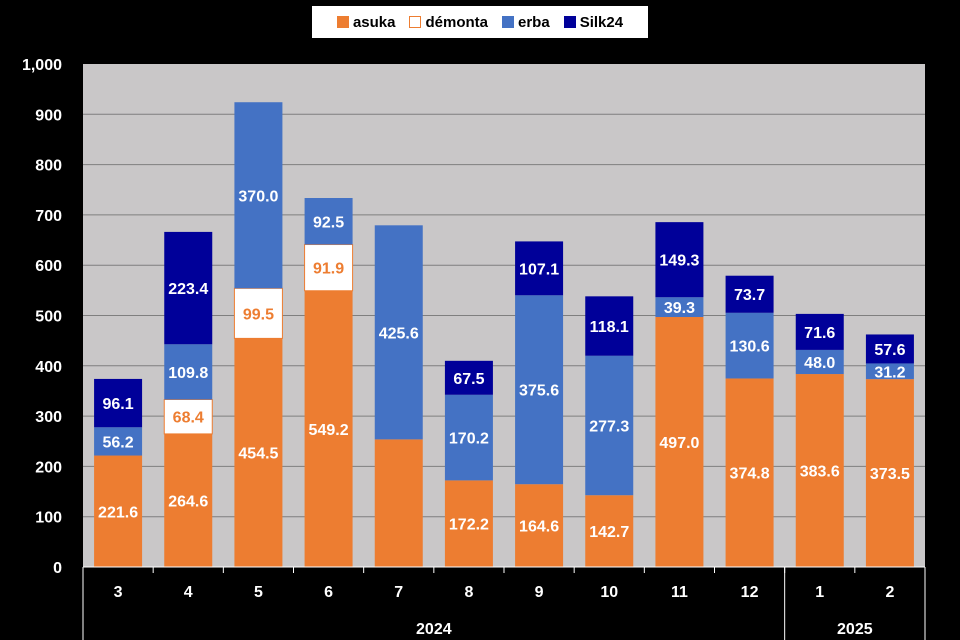  What do you see at coordinates (679, 592) in the screenshot?
I see `x-tick-label: 11` at bounding box center [679, 592].